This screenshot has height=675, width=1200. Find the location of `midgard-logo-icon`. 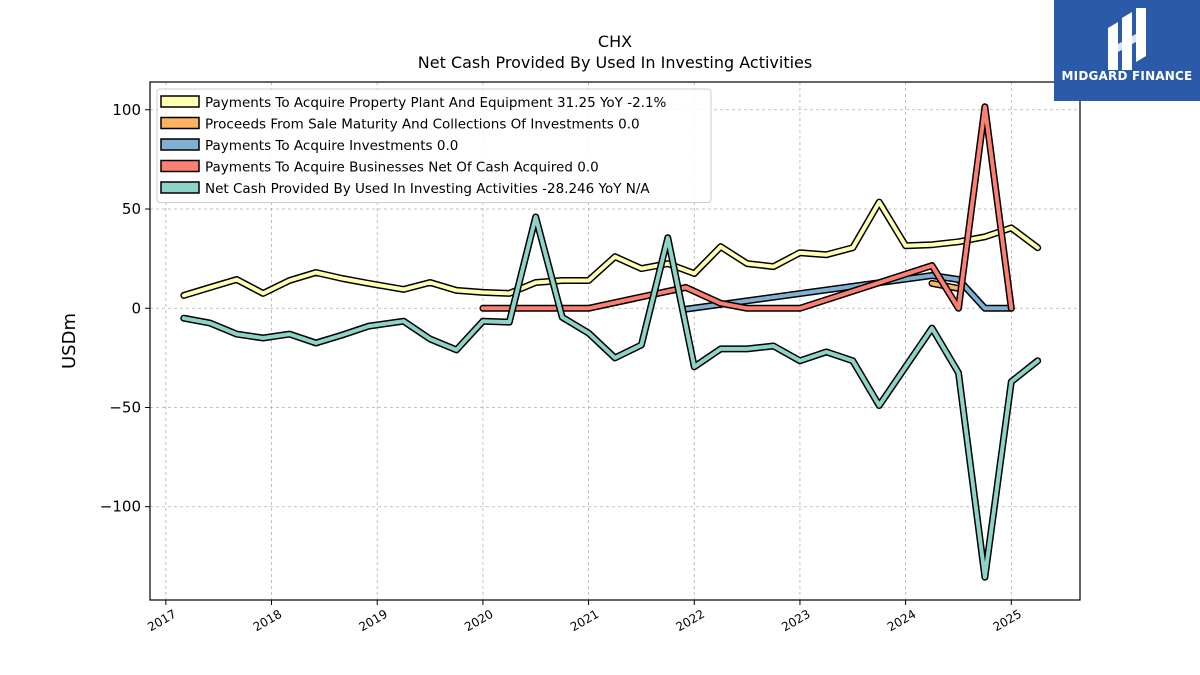

midgard-logo-icon is located at coordinates (1127, 39).